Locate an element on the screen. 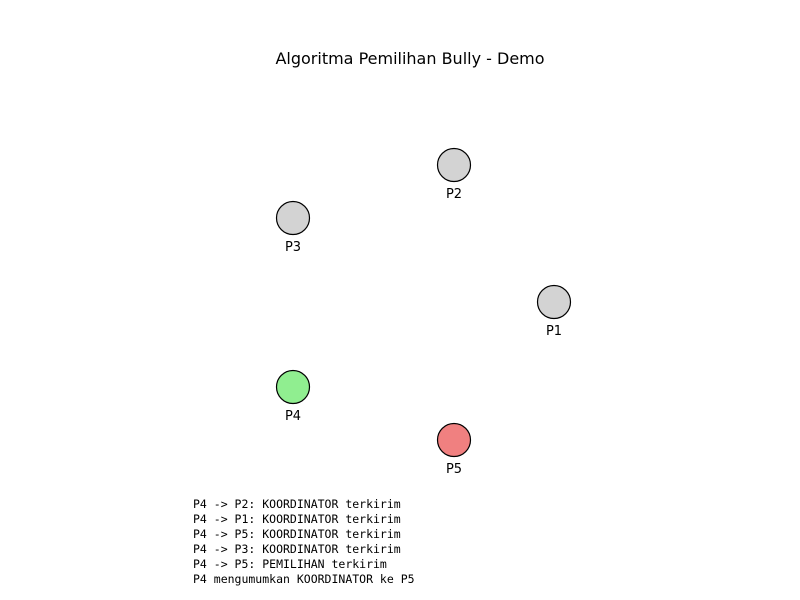 Image resolution: width=800 pixels, height=600 pixels. log-line: P4 -> P1: KOORDINATOR terkirim is located at coordinates (297, 519).